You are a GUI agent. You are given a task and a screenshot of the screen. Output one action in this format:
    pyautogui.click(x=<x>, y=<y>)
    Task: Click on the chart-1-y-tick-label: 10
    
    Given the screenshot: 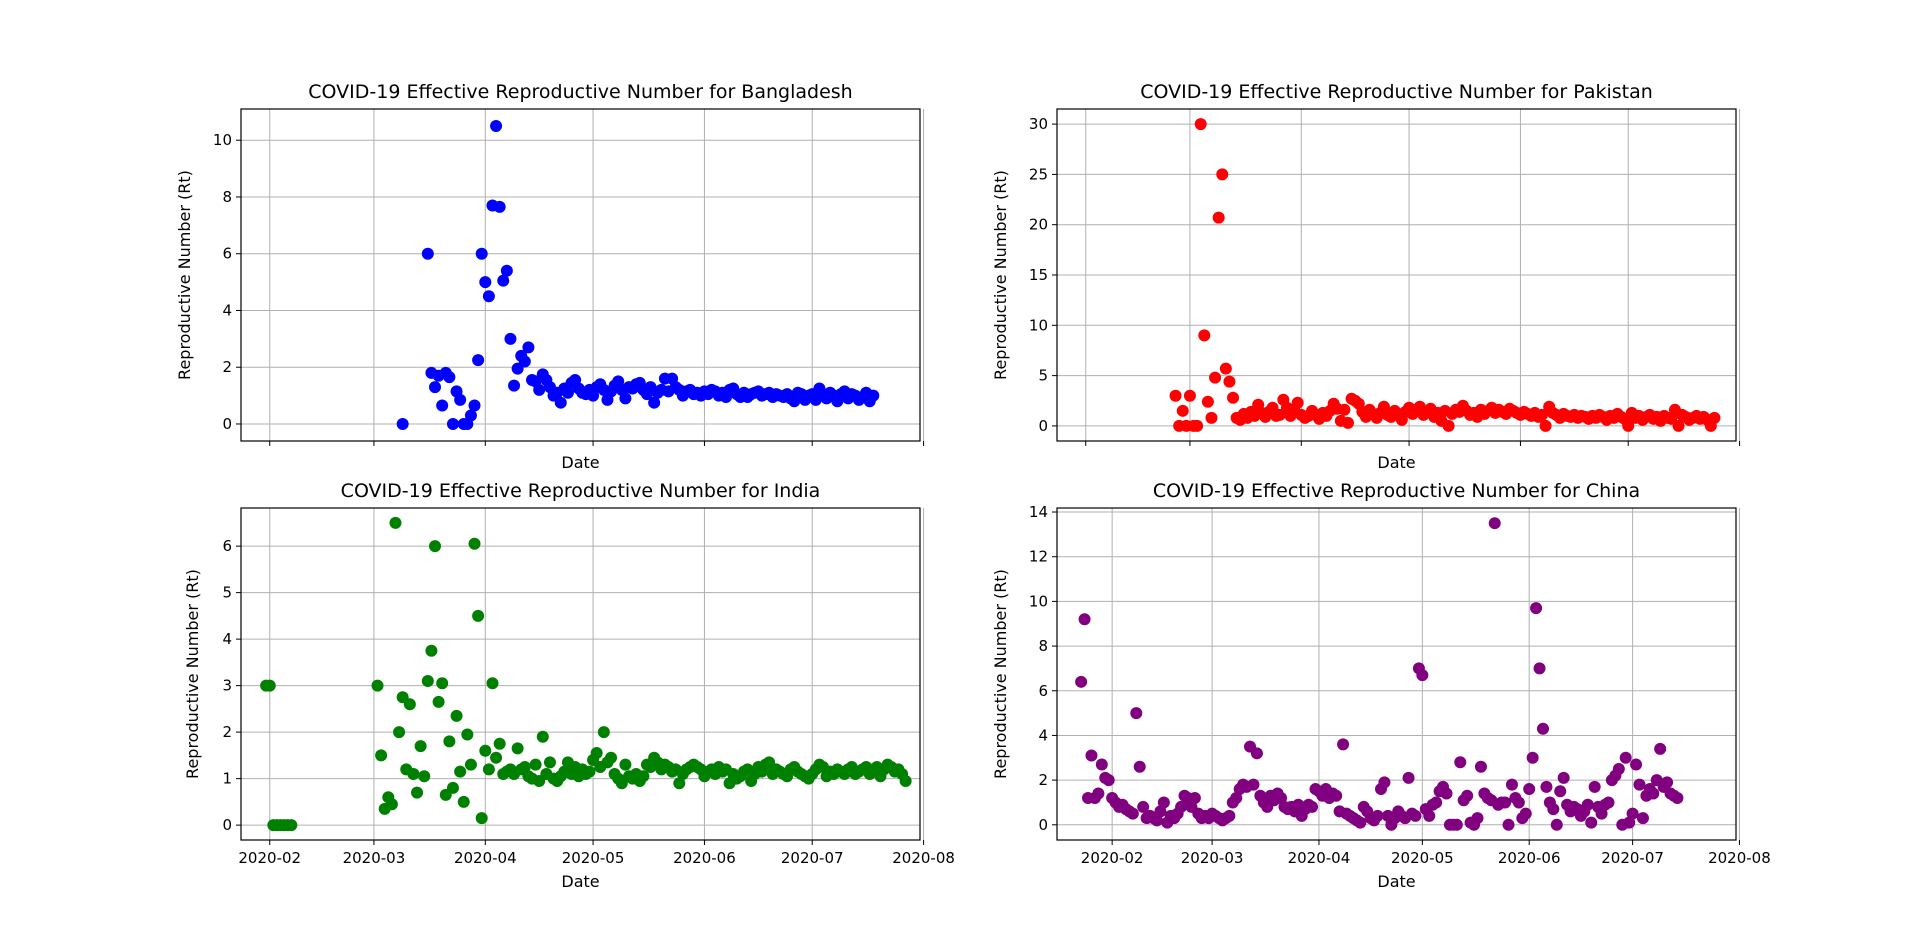 What is the action you would take?
    pyautogui.click(x=222, y=140)
    